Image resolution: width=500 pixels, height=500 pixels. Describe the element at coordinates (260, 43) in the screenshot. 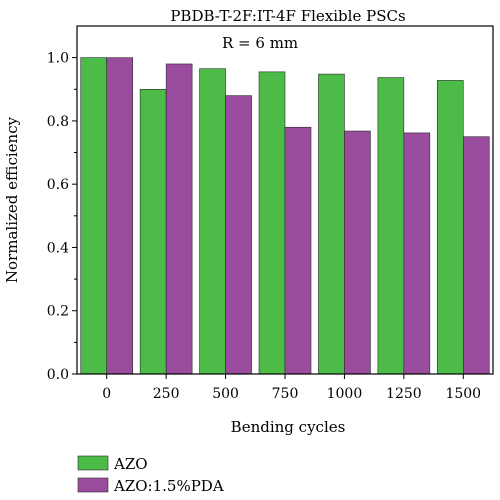

I see `annotation-radius: R = 6 mm` at that location.